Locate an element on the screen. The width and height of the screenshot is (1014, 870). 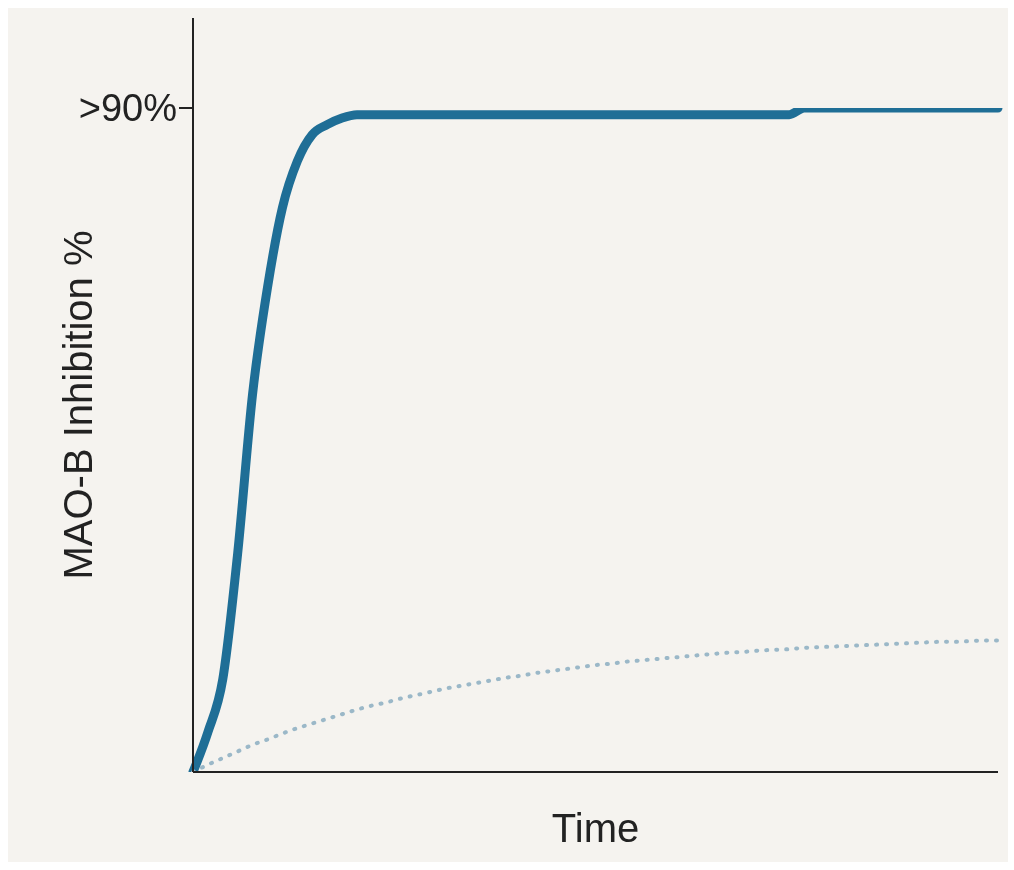
x-axis-title: Time is located at coordinates (595, 828).